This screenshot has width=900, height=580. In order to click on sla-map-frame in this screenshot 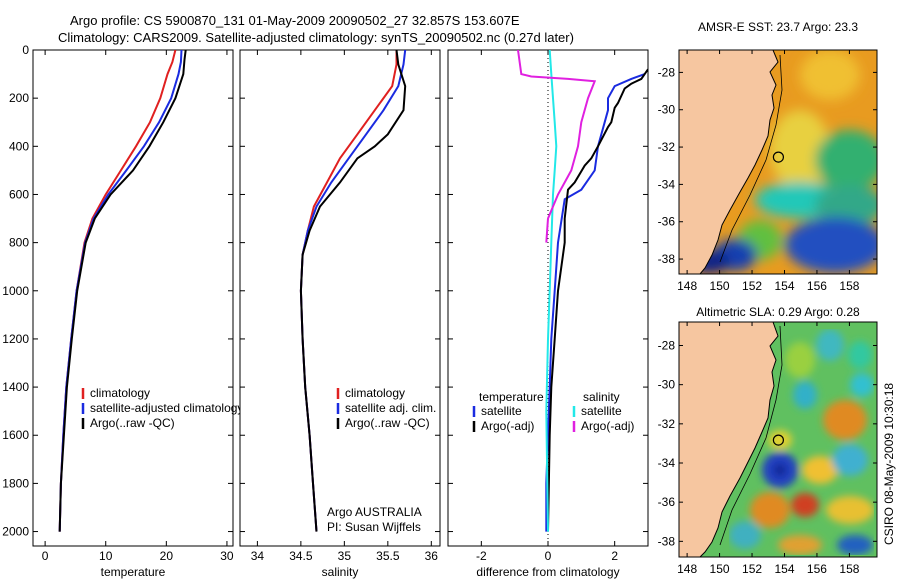, I will do `click(778, 439)`.